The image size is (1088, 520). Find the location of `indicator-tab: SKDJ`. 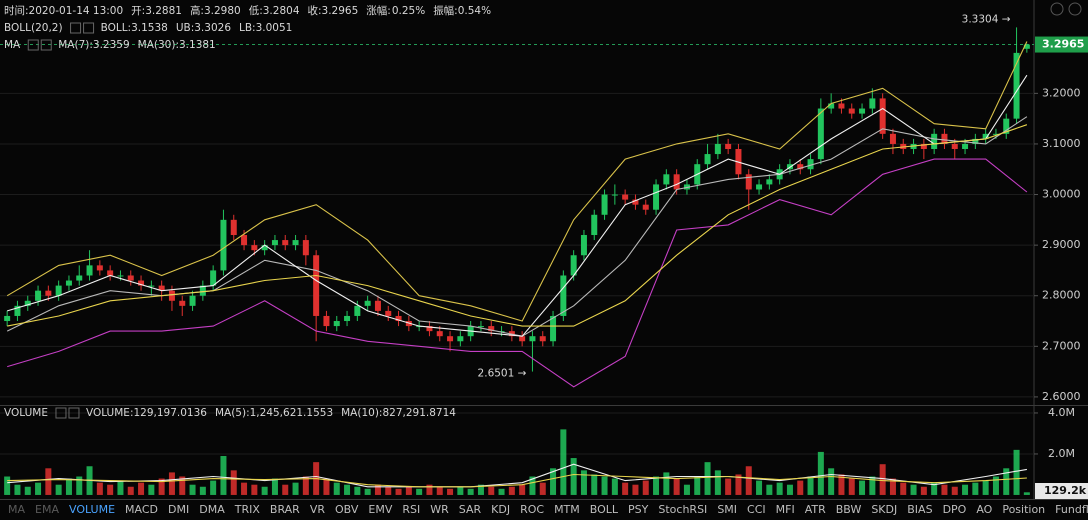

indicator-tab: SKDJ is located at coordinates (884, 509).